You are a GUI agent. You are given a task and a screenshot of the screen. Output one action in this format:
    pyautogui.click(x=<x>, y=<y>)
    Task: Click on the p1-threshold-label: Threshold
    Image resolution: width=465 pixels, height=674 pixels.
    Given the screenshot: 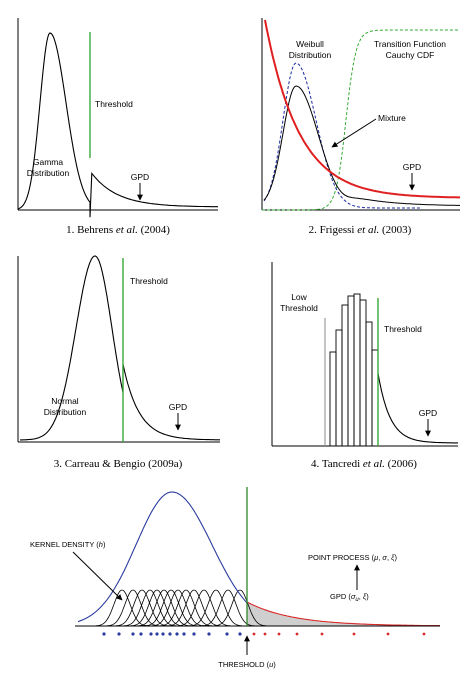 What is the action you would take?
    pyautogui.click(x=114, y=104)
    